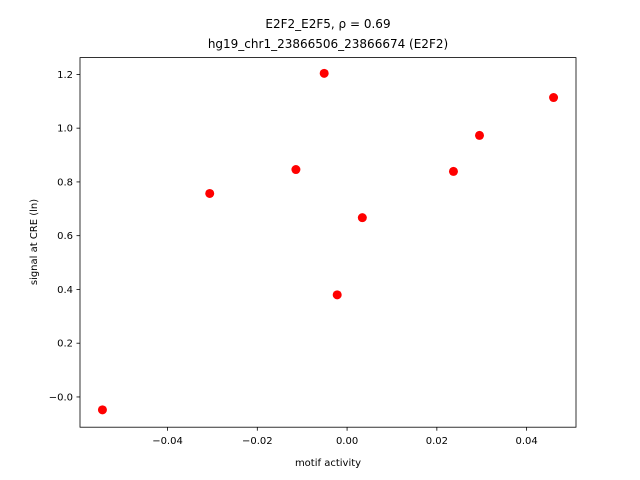 Image resolution: width=640 pixels, height=480 pixels. I want to click on x-axis-label: motif activity, so click(328, 463).